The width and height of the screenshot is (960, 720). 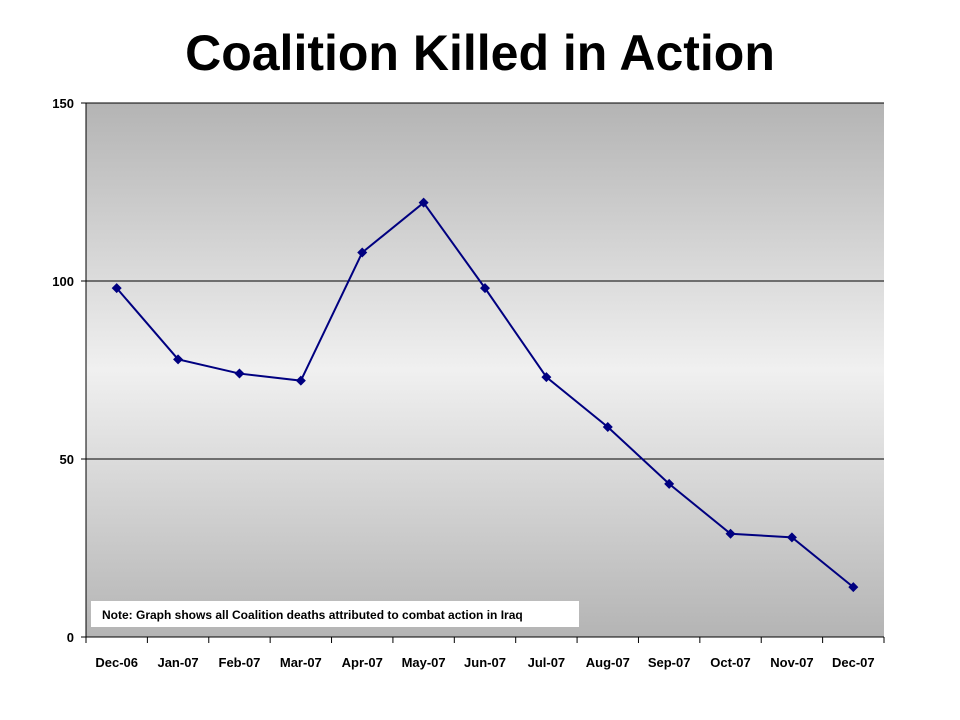 What do you see at coordinates (177, 662) in the screenshot?
I see `x-tick-label: Jan-07` at bounding box center [177, 662].